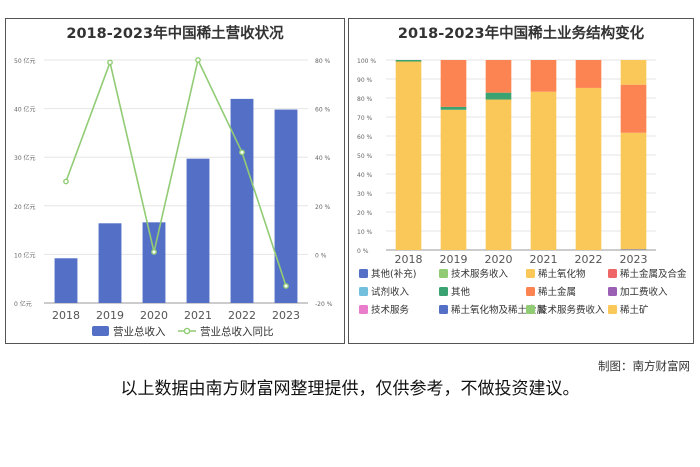 The image size is (700, 467). Describe the element at coordinates (321, 255) in the screenshot. I see `y-right-tick-label: 0 %` at that location.